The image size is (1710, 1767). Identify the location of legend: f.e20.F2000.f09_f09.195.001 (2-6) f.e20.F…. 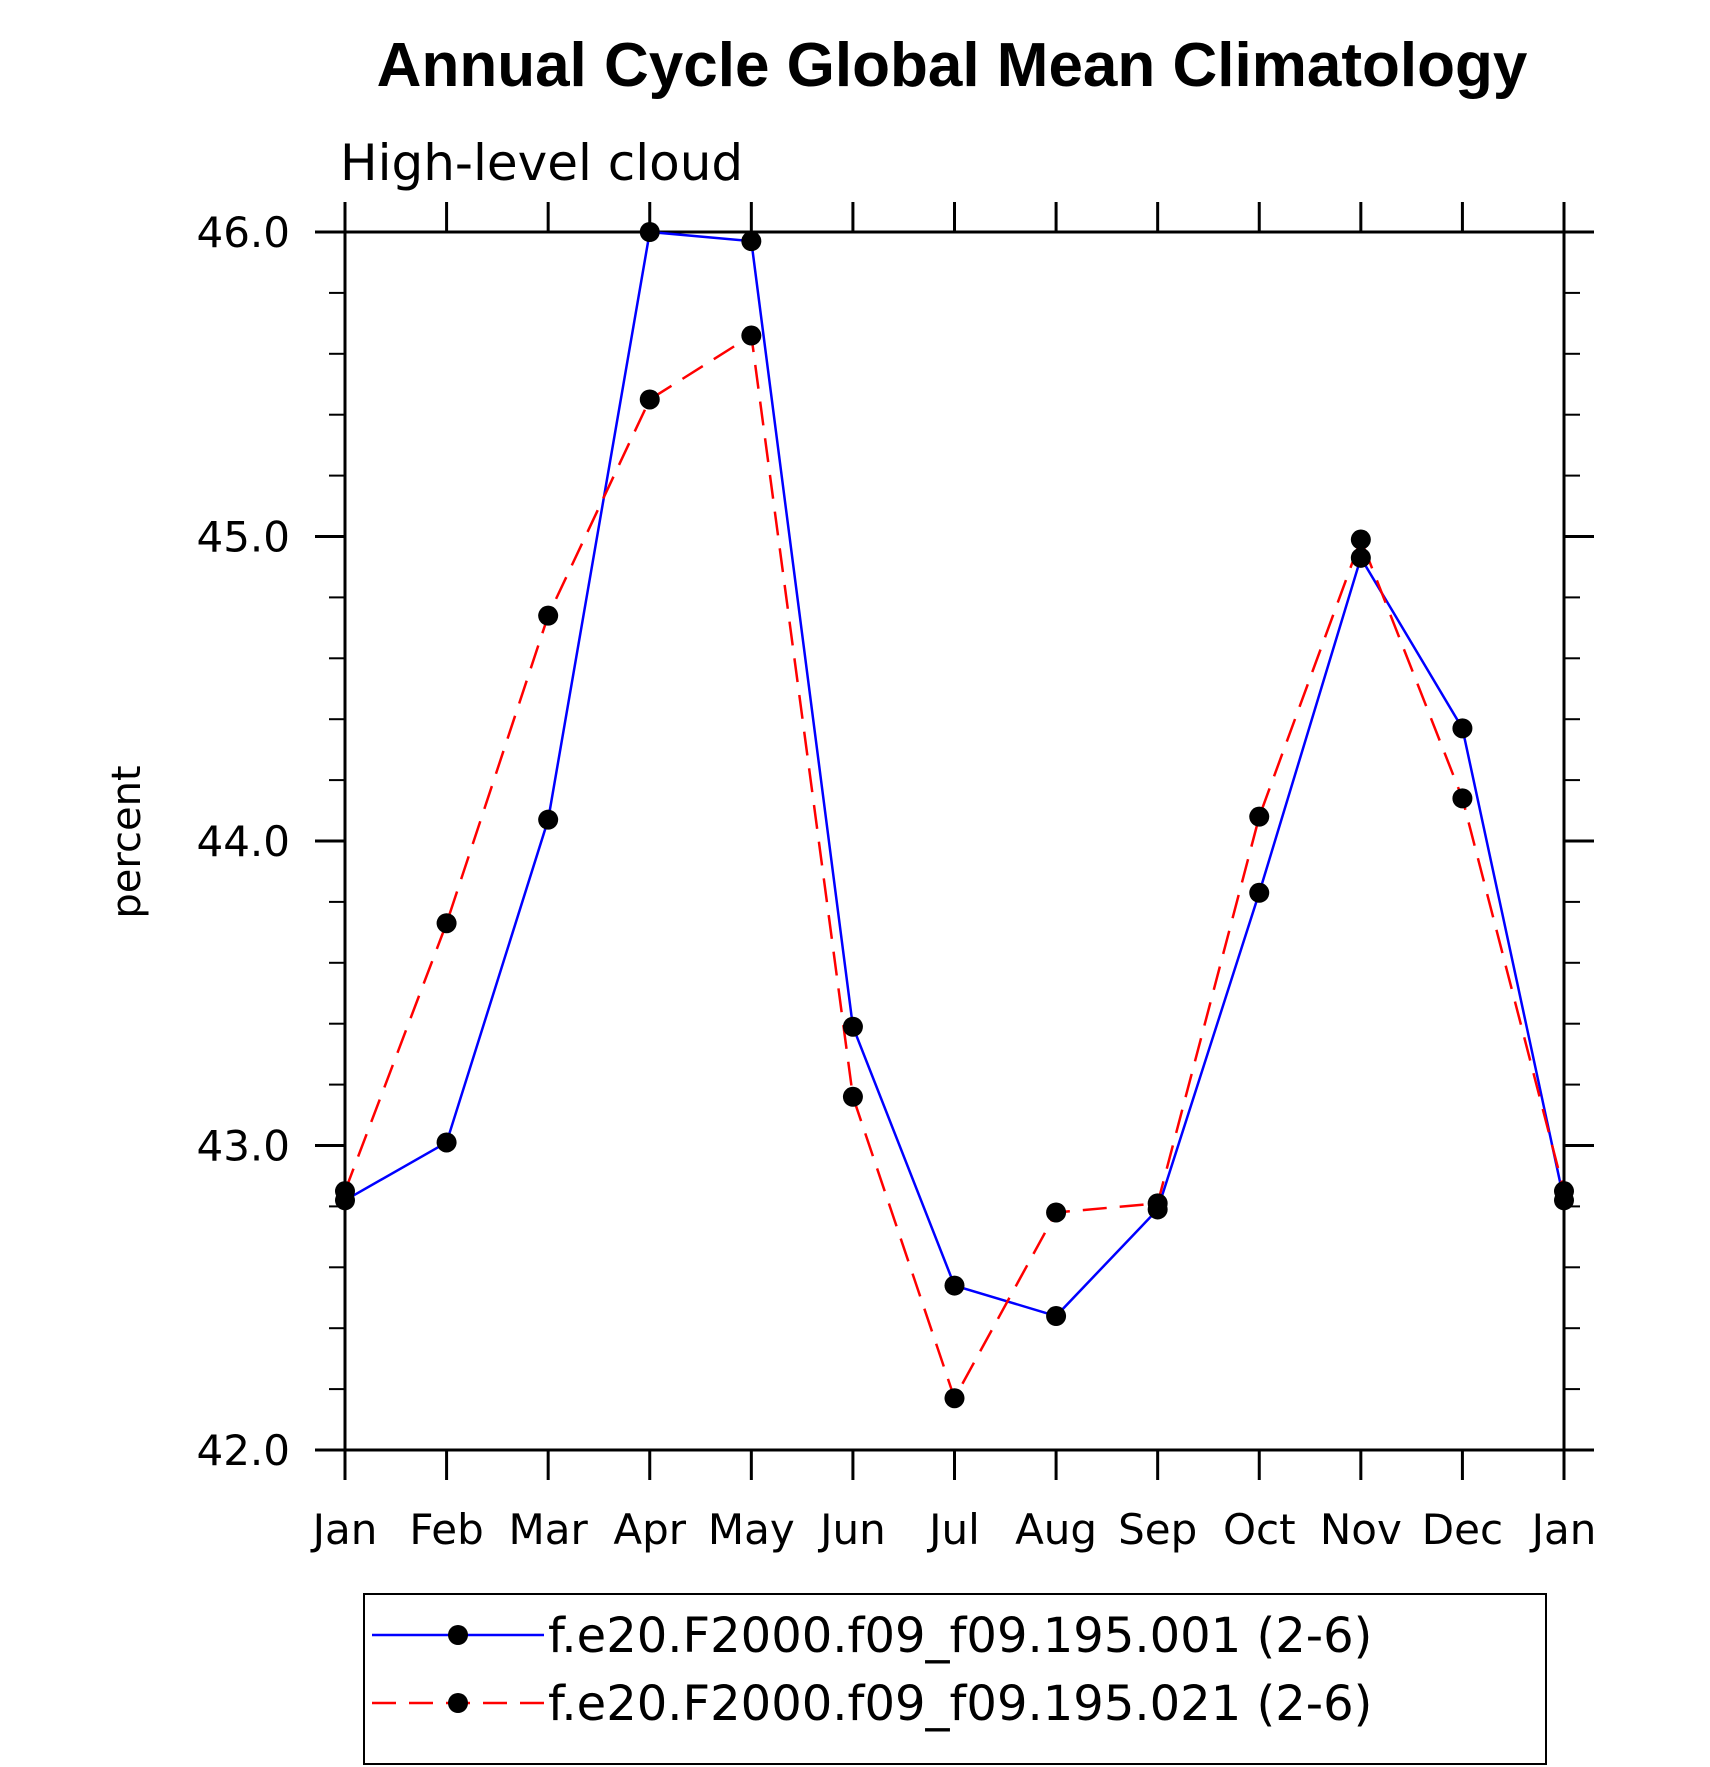
(955, 1679).